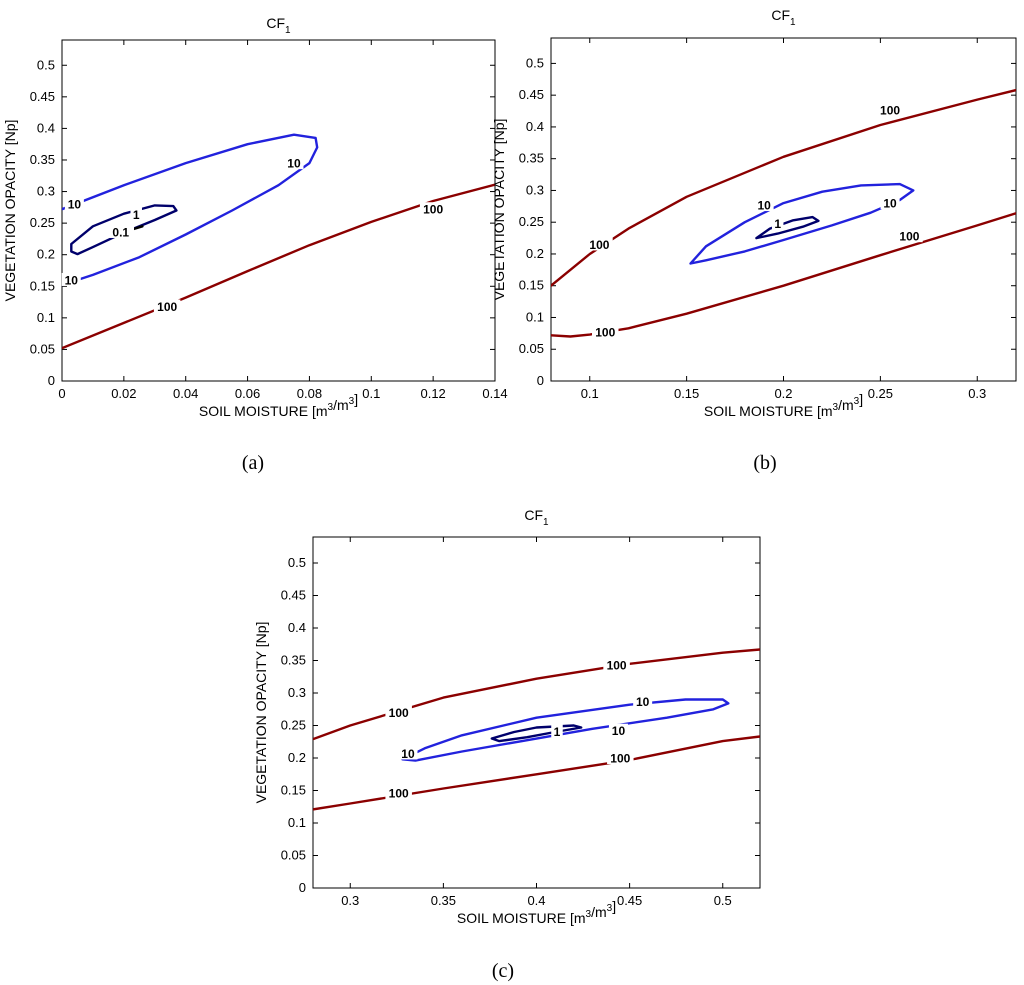 This screenshot has height=985, width=1024. Describe the element at coordinates (629, 900) in the screenshot. I see `x-tick-label: 0.45` at that location.